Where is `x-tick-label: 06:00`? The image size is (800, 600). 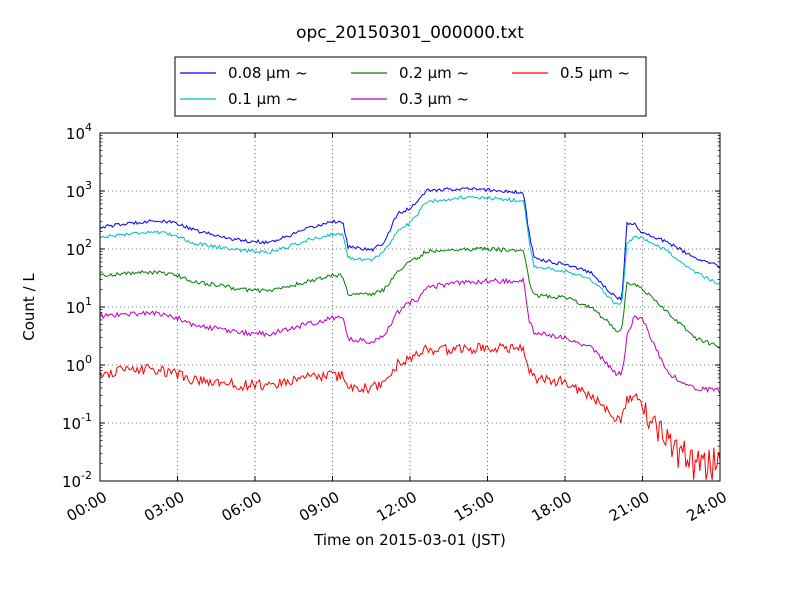 x-tick-label: 06:00 is located at coordinates (242, 506).